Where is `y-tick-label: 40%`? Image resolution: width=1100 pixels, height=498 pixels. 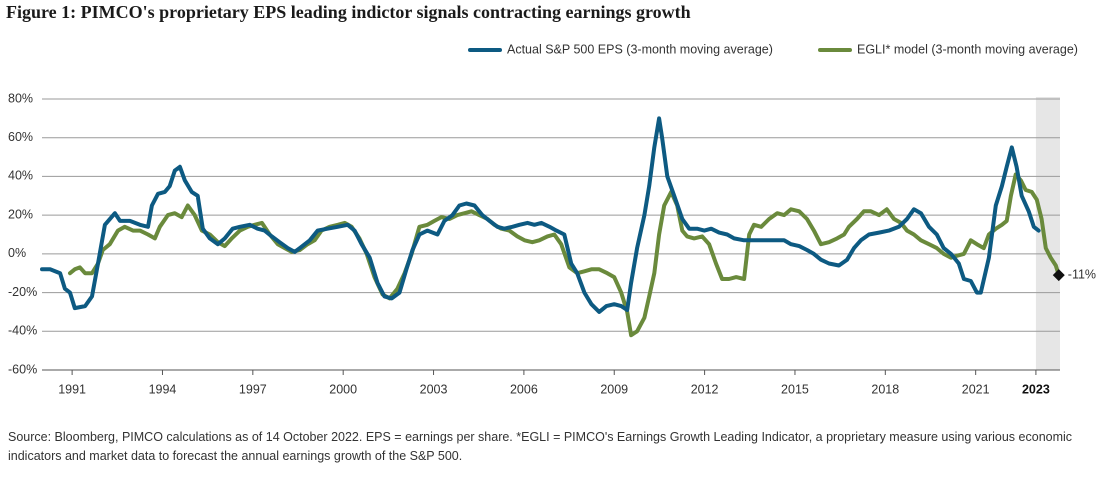
y-tick-label: 40% is located at coordinates (20, 176).